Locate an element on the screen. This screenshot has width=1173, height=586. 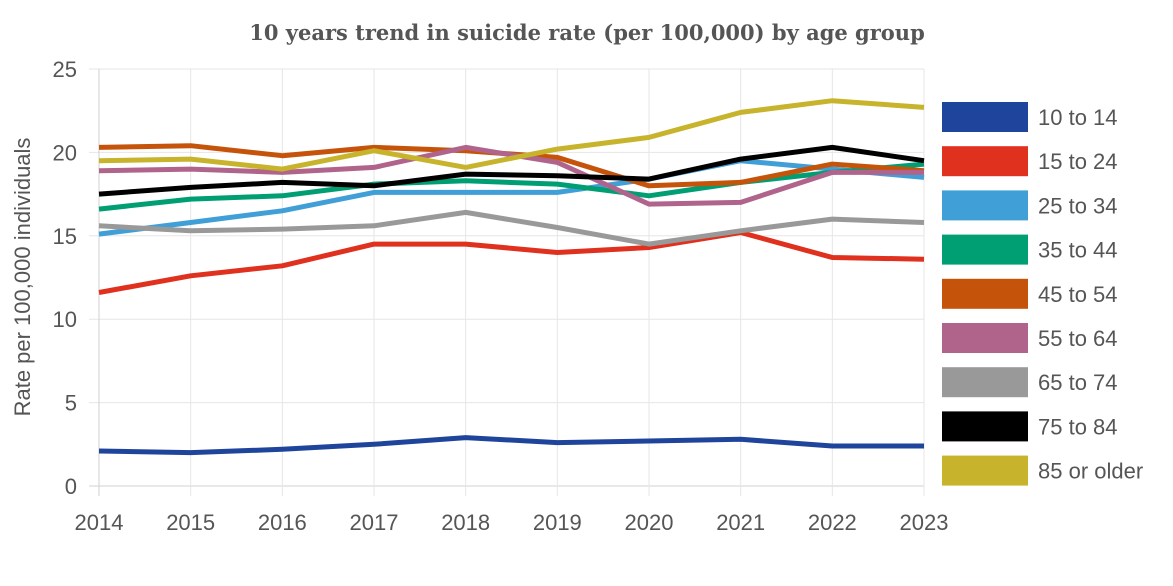
legend-item: 85 or older is located at coordinates (1042, 470).